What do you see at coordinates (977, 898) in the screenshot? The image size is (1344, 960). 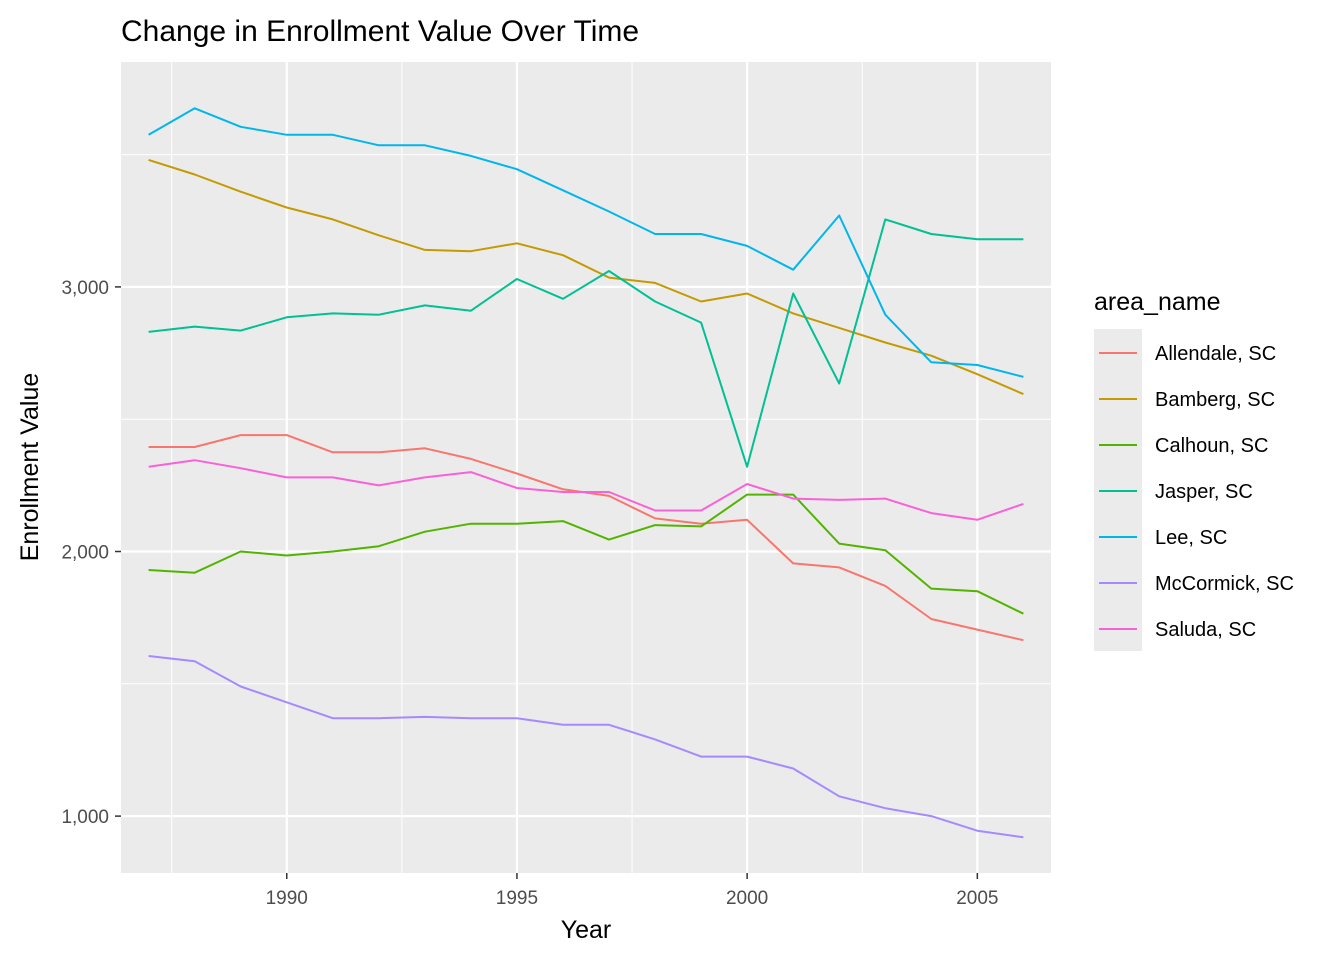 I see `x-tick-label: 2005` at bounding box center [977, 898].